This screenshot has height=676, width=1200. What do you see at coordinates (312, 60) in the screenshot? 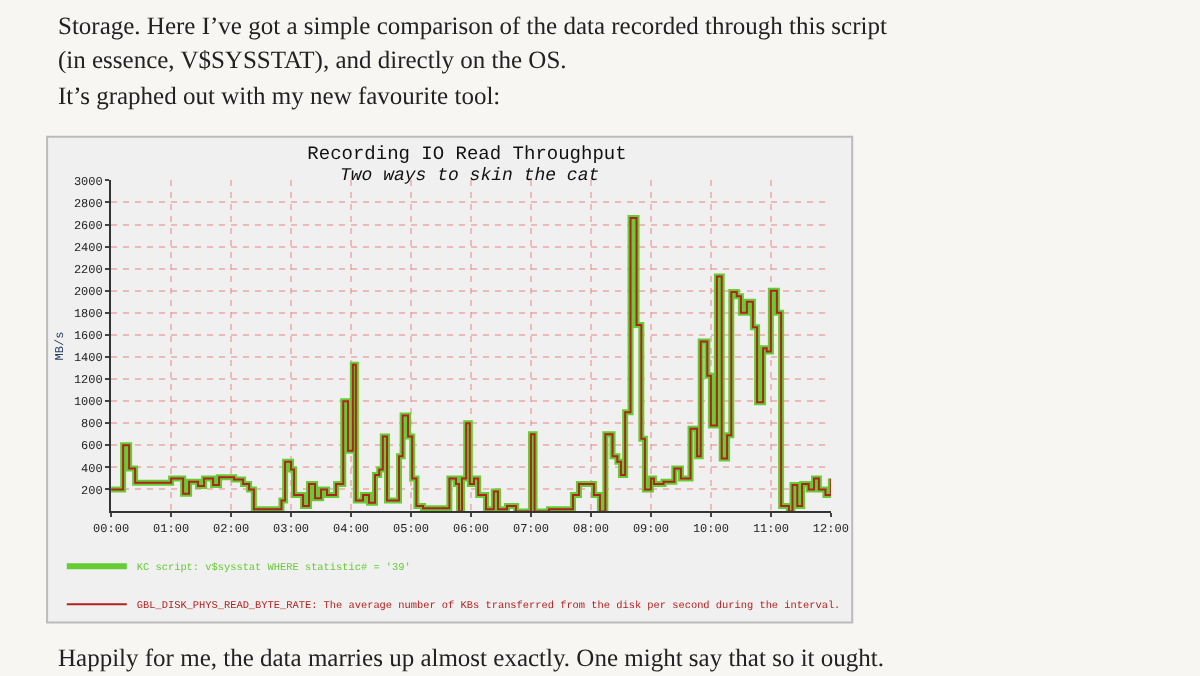
I see `text: (in essence, V$SYSSTAT), and directly on the OS.` at bounding box center [312, 60].